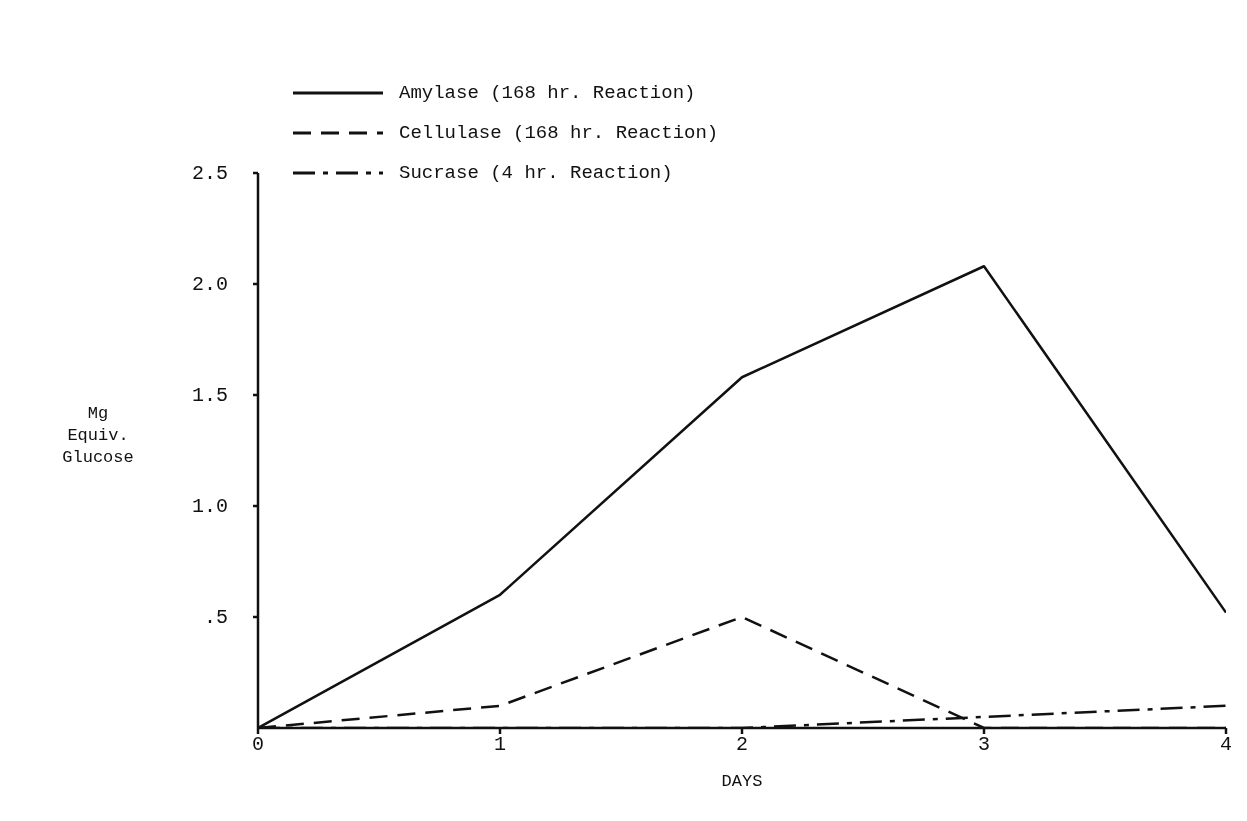 This screenshot has width=1247, height=821. What do you see at coordinates (209, 395) in the screenshot?
I see `y-tick-label: 1.5` at bounding box center [209, 395].